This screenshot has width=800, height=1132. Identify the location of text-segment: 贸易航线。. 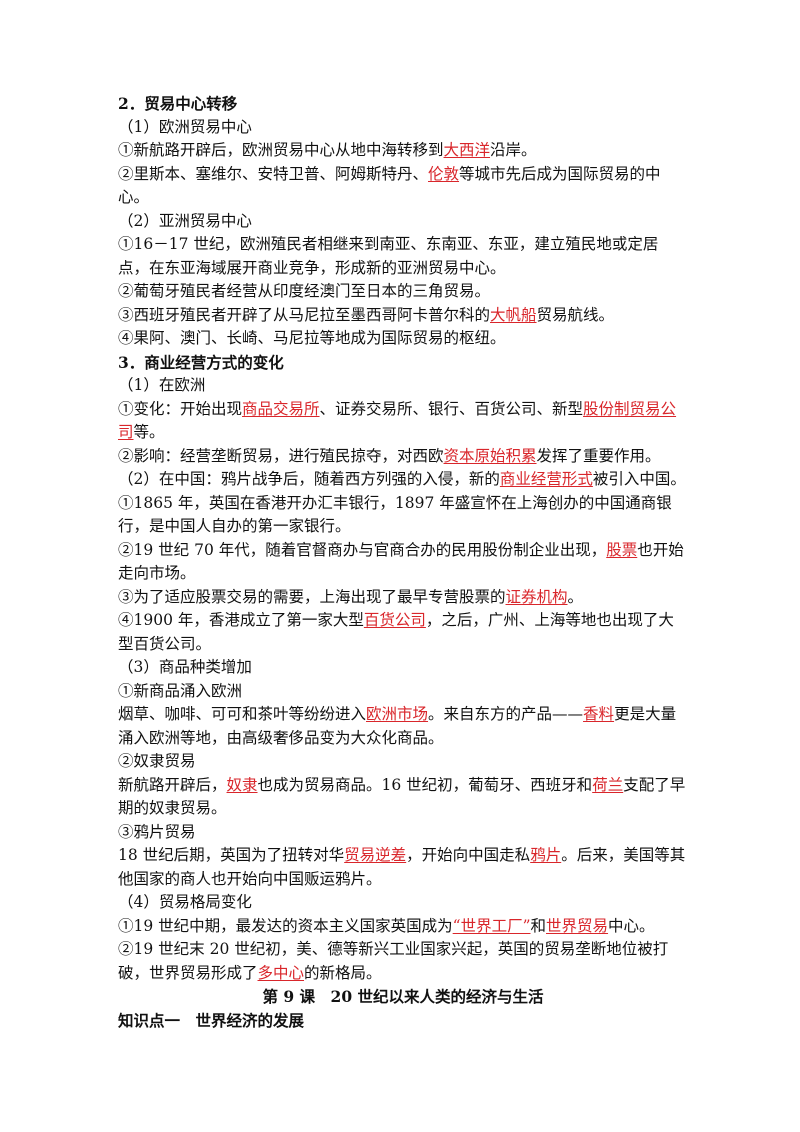
(575, 314).